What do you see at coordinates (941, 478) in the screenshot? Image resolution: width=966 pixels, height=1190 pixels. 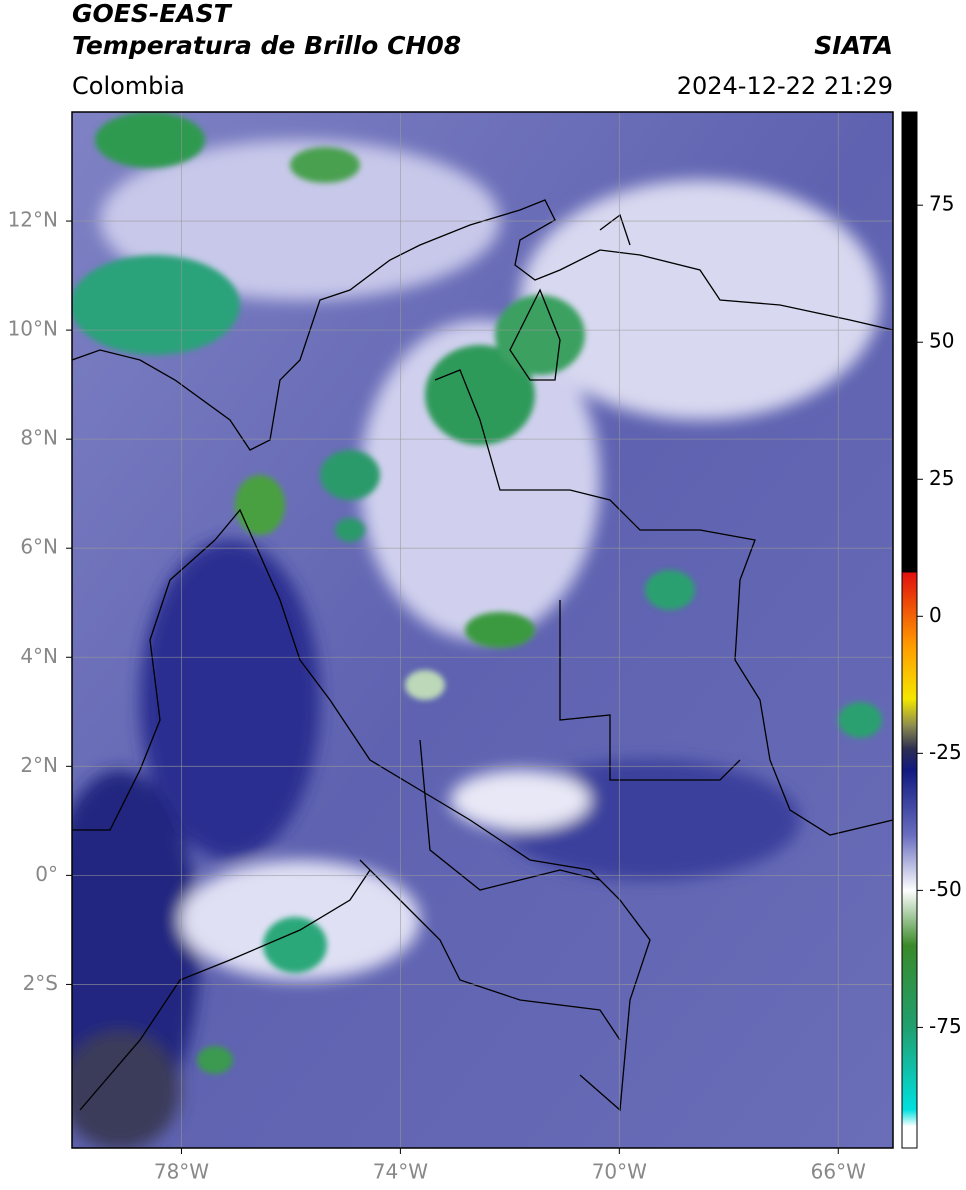 I see `colorbar-tick-label: 25` at bounding box center [941, 478].